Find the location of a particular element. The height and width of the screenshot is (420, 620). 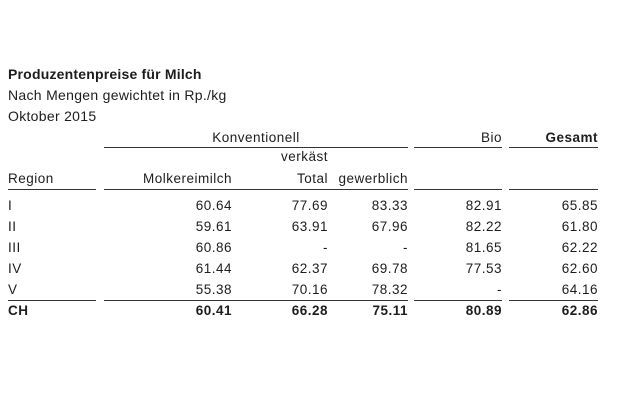

total-cell-gesamt: 62.86 is located at coordinates (553, 310).